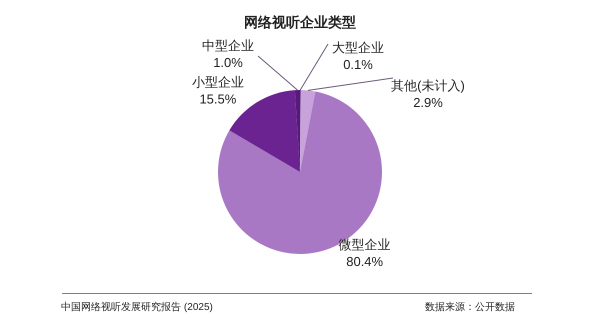 The width and height of the screenshot is (600, 326). What do you see at coordinates (218, 99) in the screenshot?
I see `data-label: 15.5%` at bounding box center [218, 99].